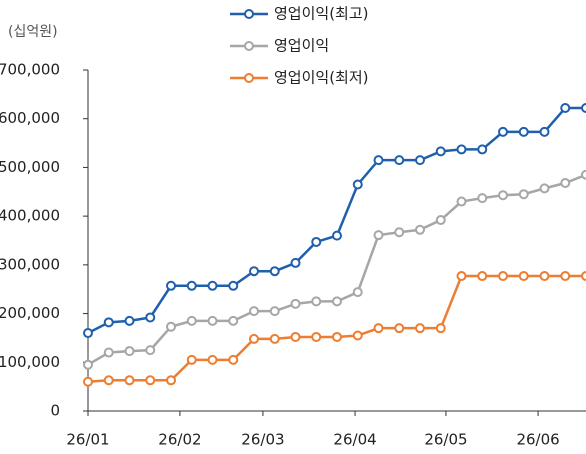 The image size is (586, 454). What do you see at coordinates (30, 216) in the screenshot?
I see `y-tick-label: 400,000` at bounding box center [30, 216].